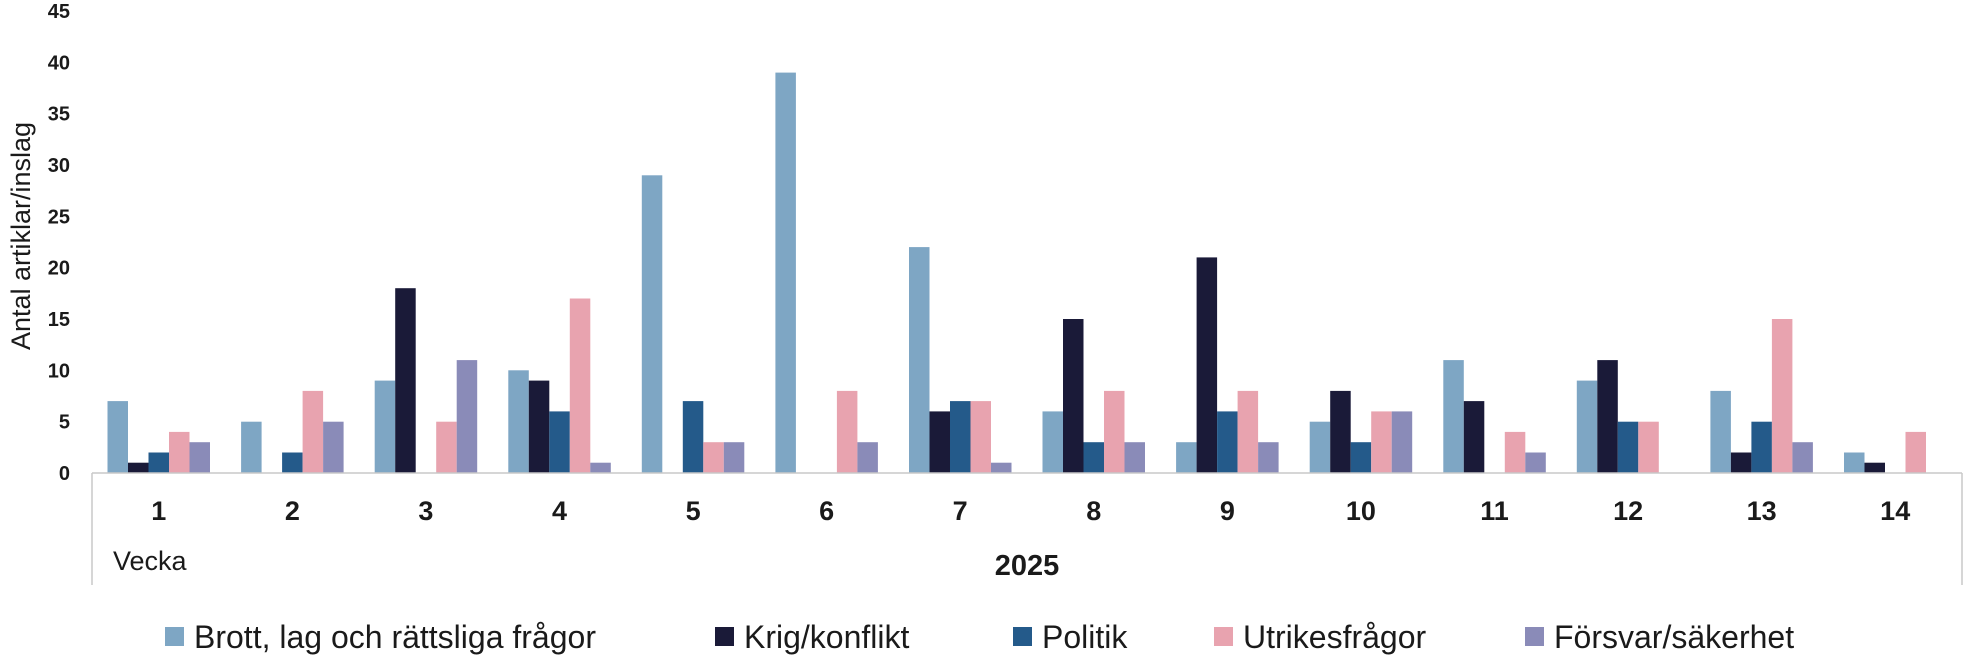  Describe the element at coordinates (395, 637) in the screenshot. I see `legend-label: Brott, lag och rättsliga frågor` at that location.